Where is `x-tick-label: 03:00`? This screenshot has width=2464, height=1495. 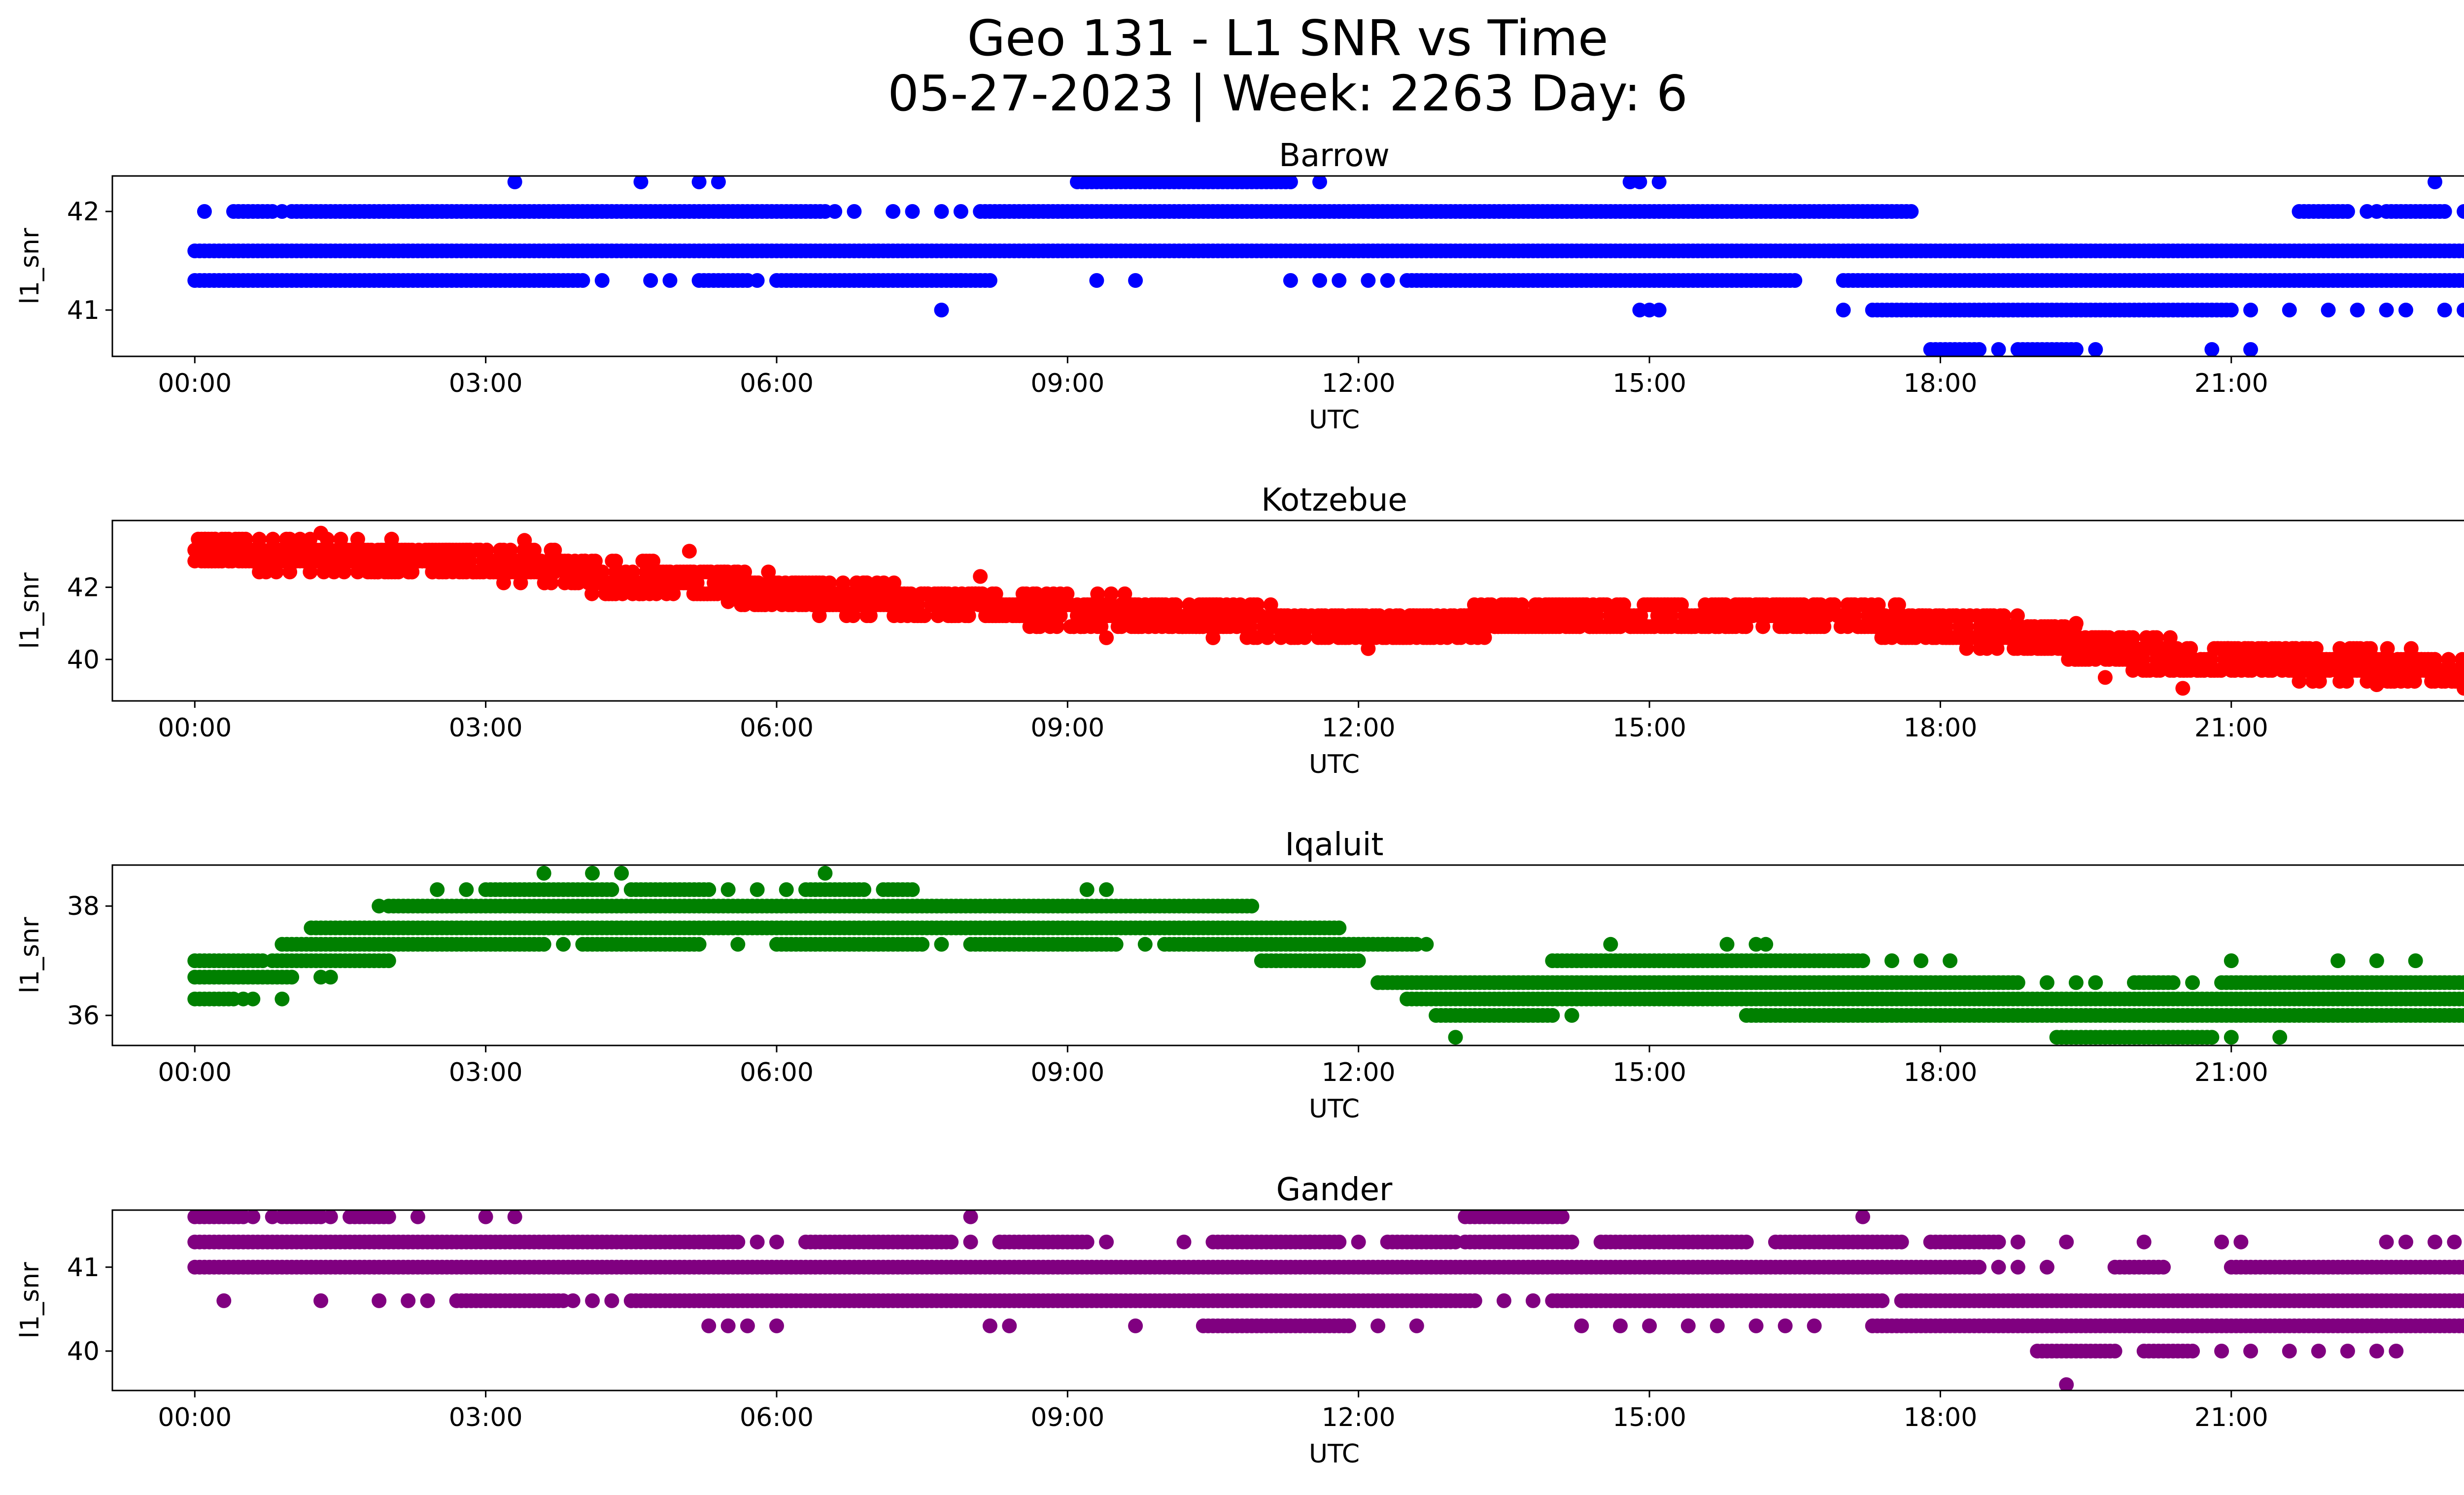
x-tick-label: 03:00 is located at coordinates (486, 383).